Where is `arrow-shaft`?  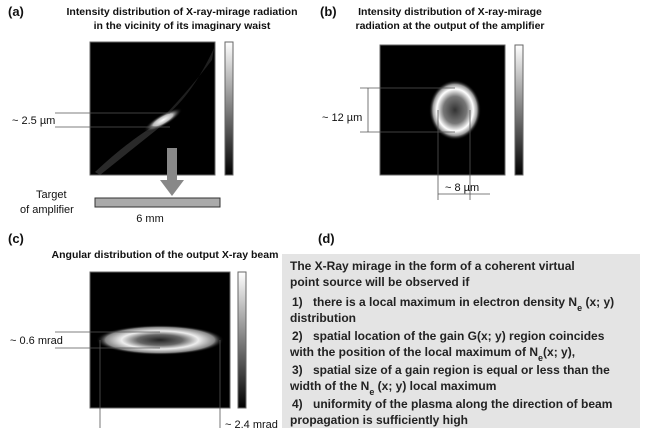
arrow-shaft is located at coordinates (172, 164).